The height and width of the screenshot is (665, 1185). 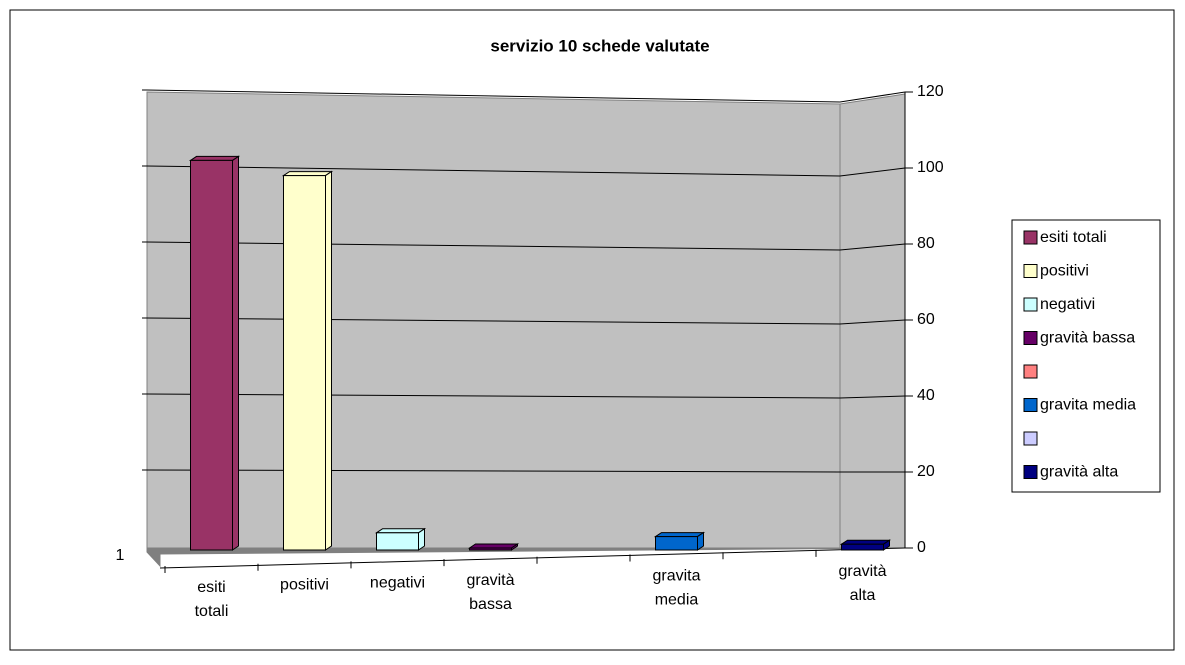 What do you see at coordinates (926, 395) in the screenshot?
I see `y-tick-label: 40` at bounding box center [926, 395].